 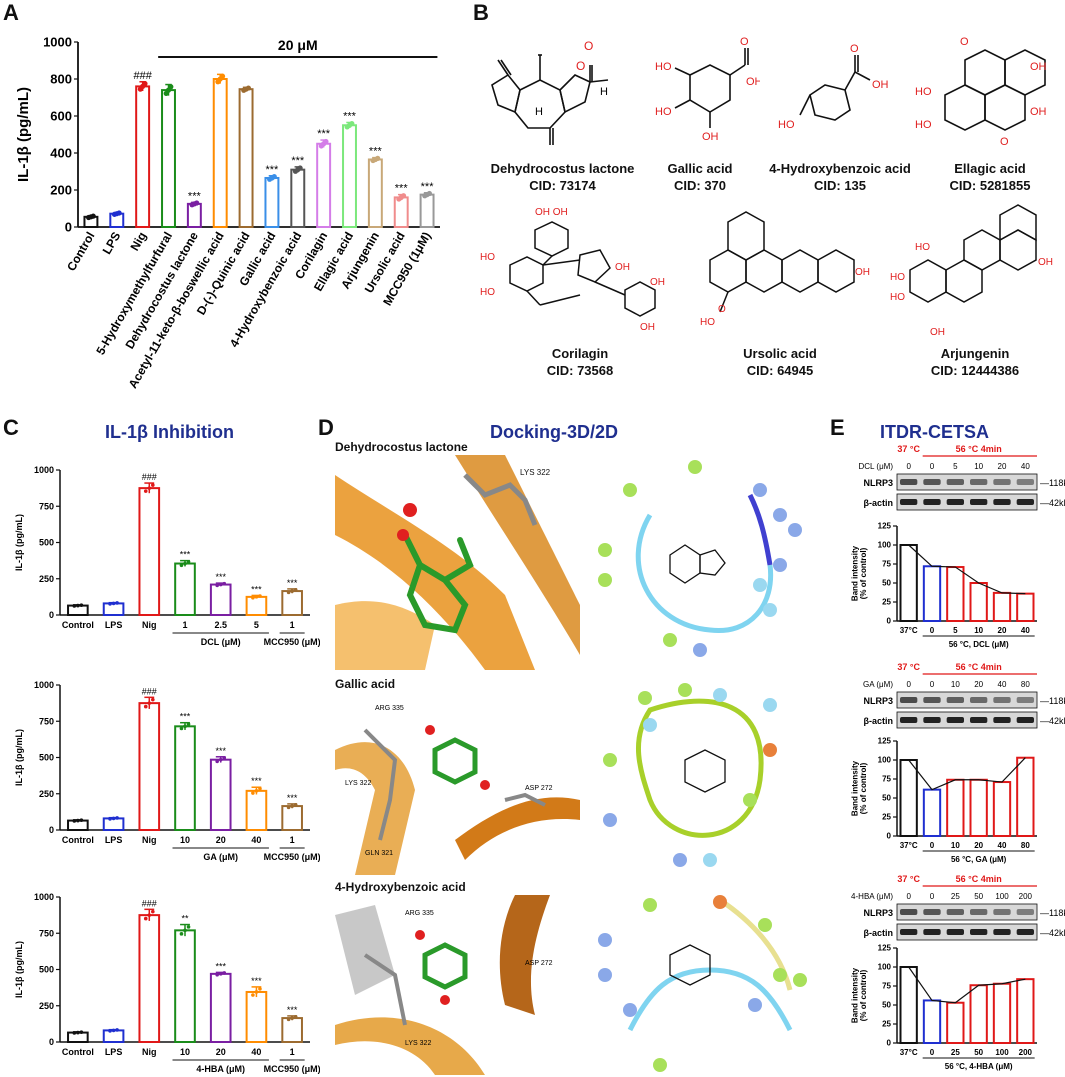 I want to click on category-label: 40, so click(x=256, y=840).